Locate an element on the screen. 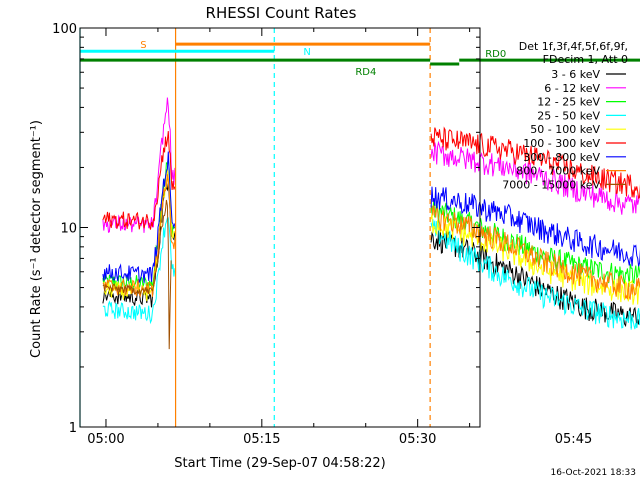 The width and height of the screenshot is (640, 480). legend-entry-label: 50 - 100 keV is located at coordinates (565, 129).